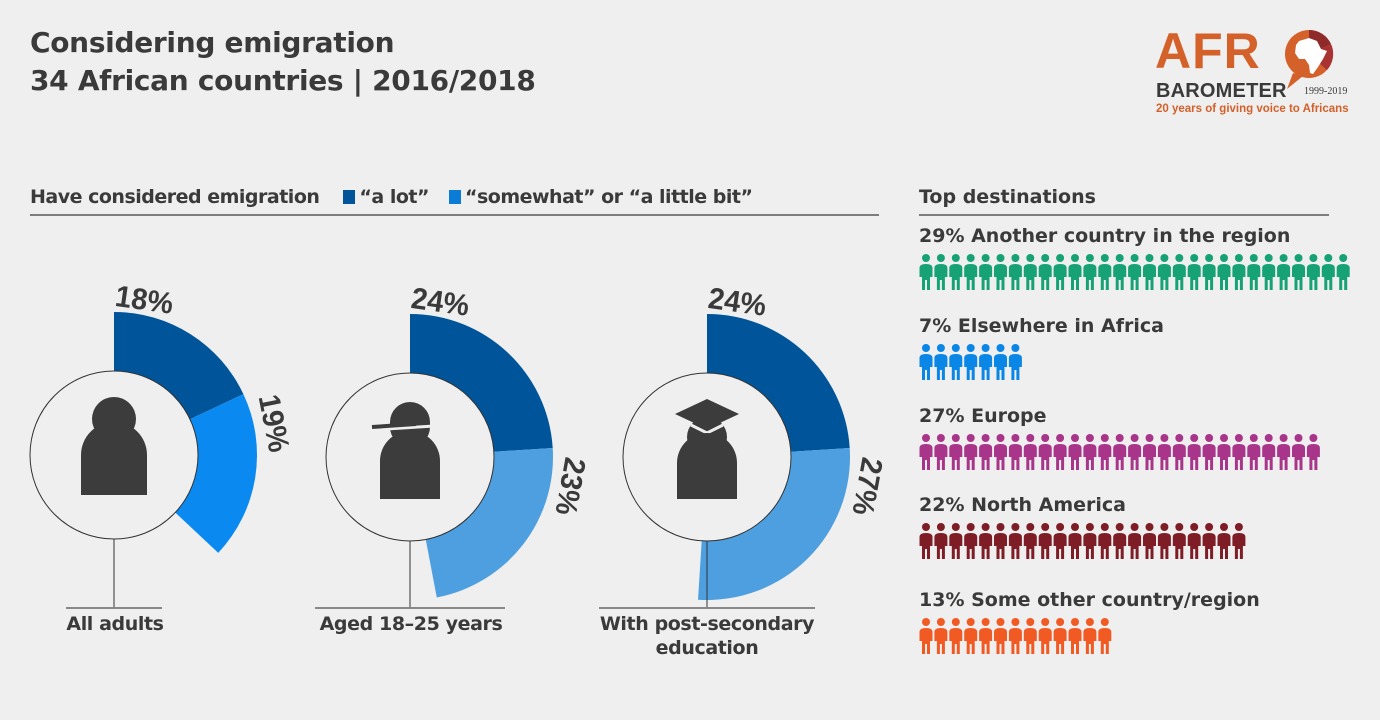 The image size is (1380, 720). I want to click on group-label-post-secondary: With post-secondary education, so click(707, 636).